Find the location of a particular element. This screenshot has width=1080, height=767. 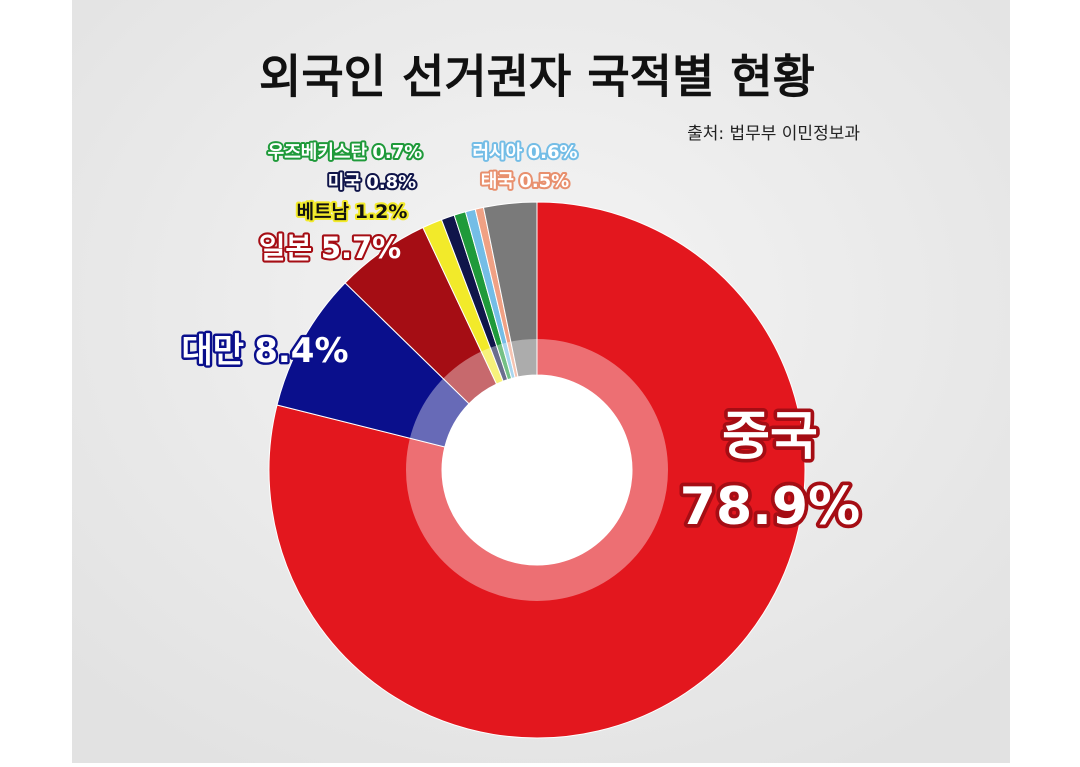

chart-title: 외국인 선거권자 국적별 현황 is located at coordinates (537, 77).